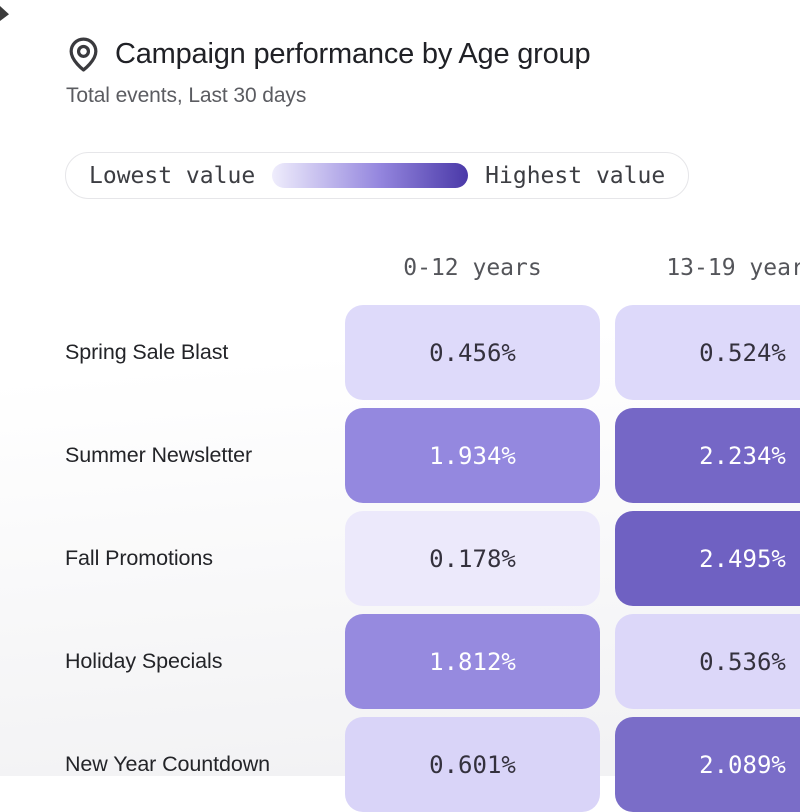 The image size is (800, 812). Describe the element at coordinates (370, 175) in the screenshot. I see `legend-gradient-bar` at that location.